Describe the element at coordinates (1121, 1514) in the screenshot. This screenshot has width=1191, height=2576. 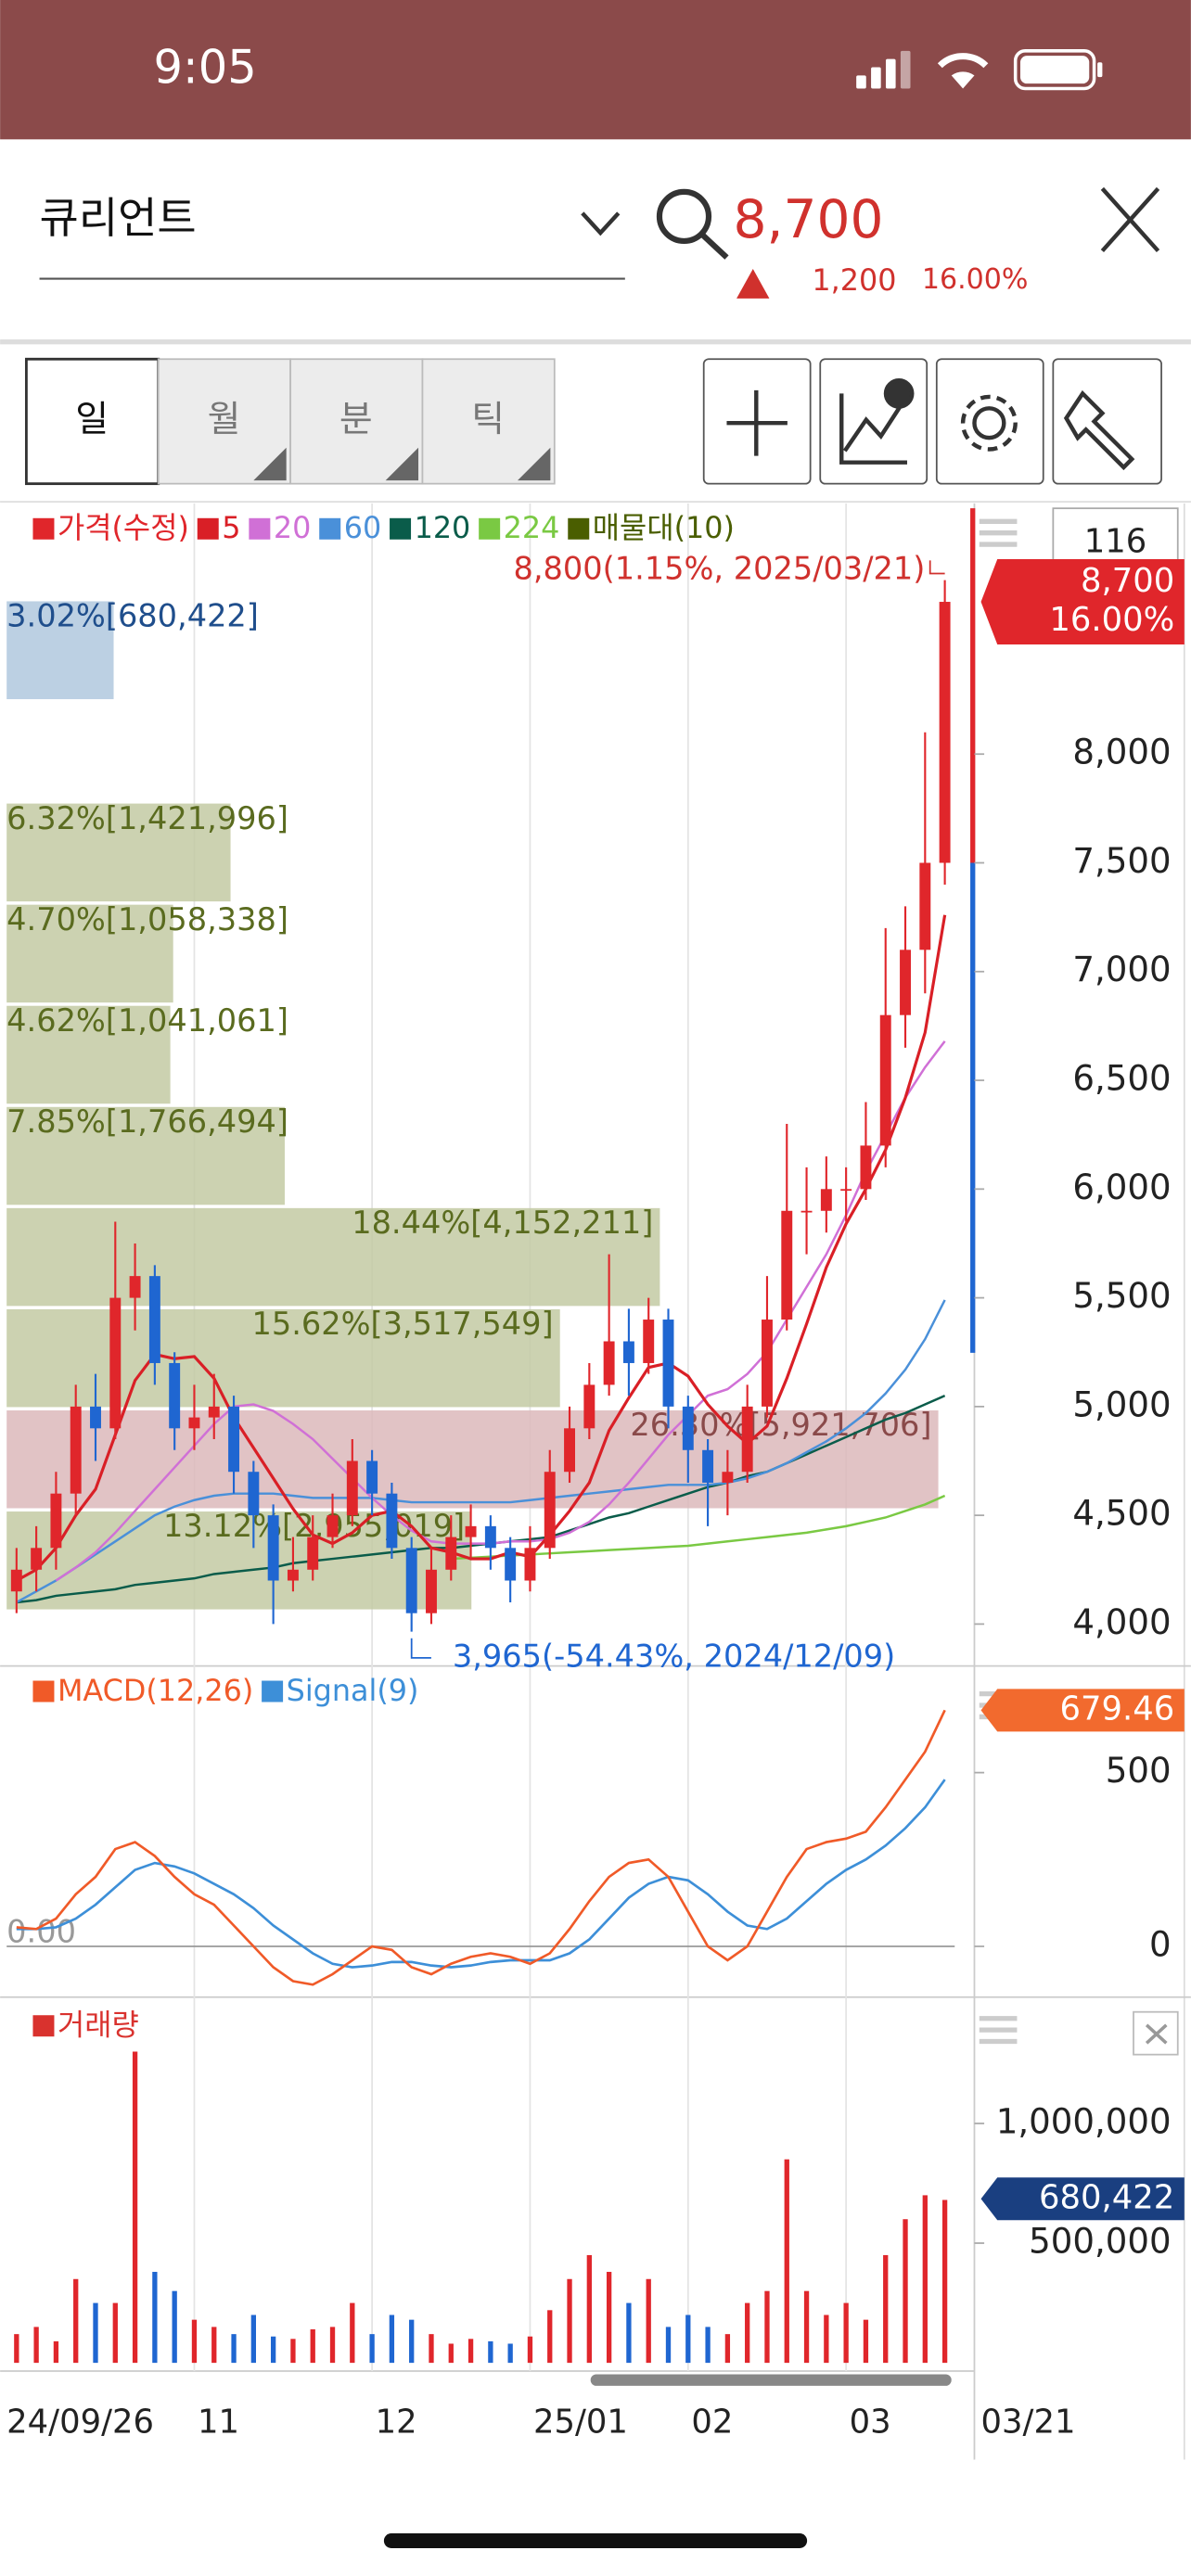
I see `y-tick-label: 4,500` at that location.